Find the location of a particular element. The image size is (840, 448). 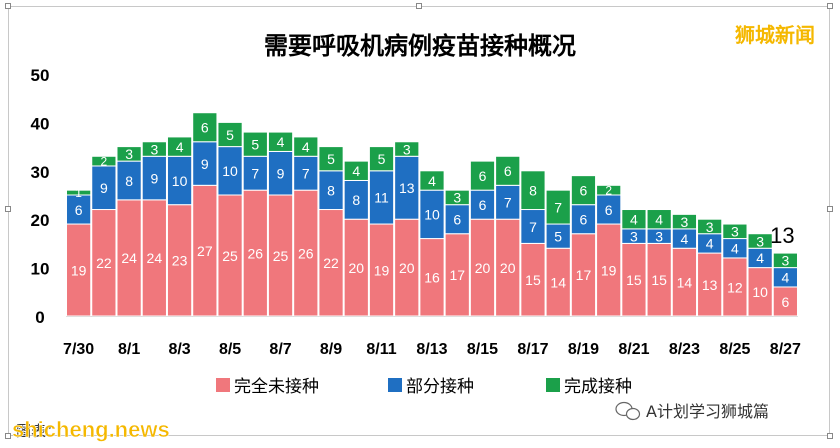

y-tick-label: 40 is located at coordinates (40, 123).